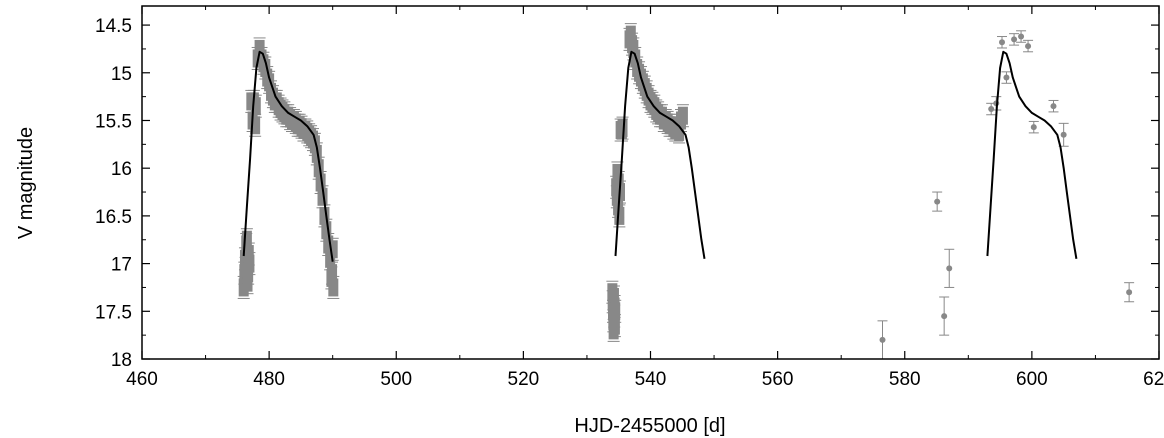  I want to click on x-tick-label: 480, so click(269, 379).